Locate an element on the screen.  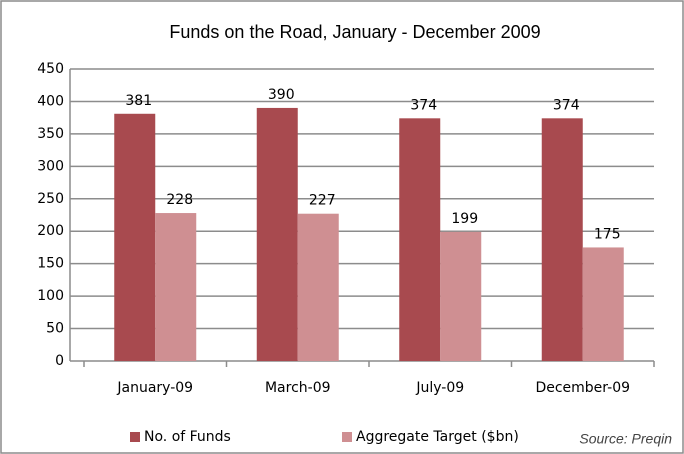
value-label: 381 is located at coordinates (138, 101).